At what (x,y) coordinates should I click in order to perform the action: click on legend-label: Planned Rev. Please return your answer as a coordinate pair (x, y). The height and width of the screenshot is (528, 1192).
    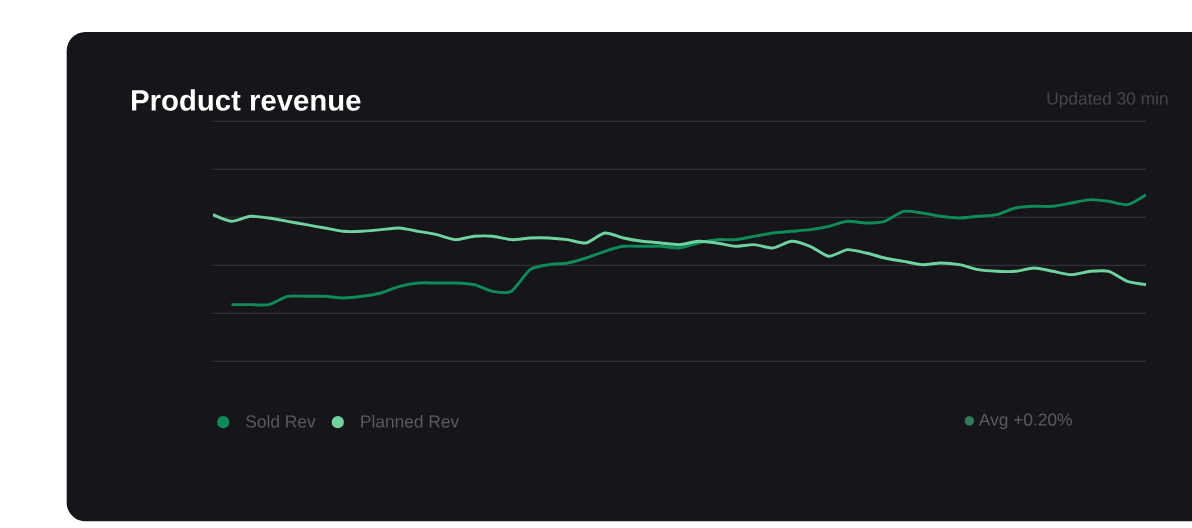
    Looking at the image, I should click on (410, 421).